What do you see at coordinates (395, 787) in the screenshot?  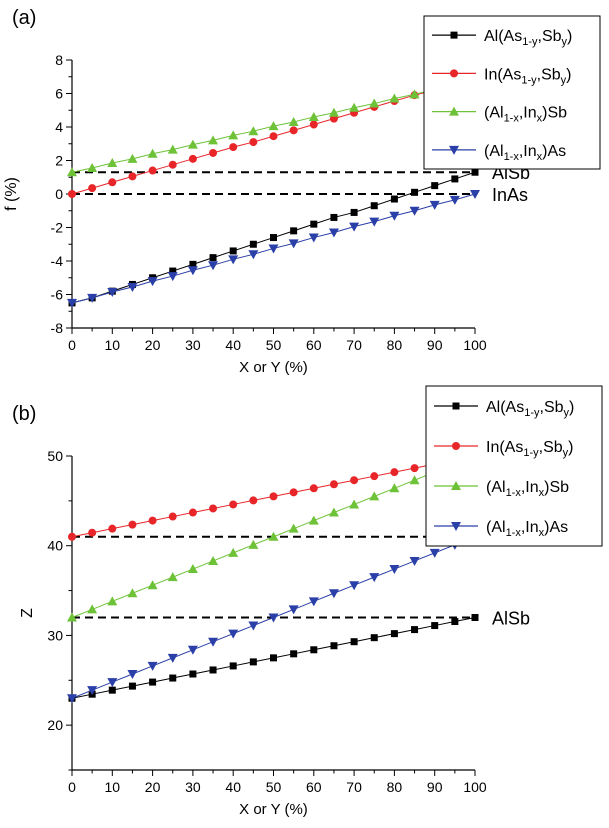 I see `x-tick-label: 80` at bounding box center [395, 787].